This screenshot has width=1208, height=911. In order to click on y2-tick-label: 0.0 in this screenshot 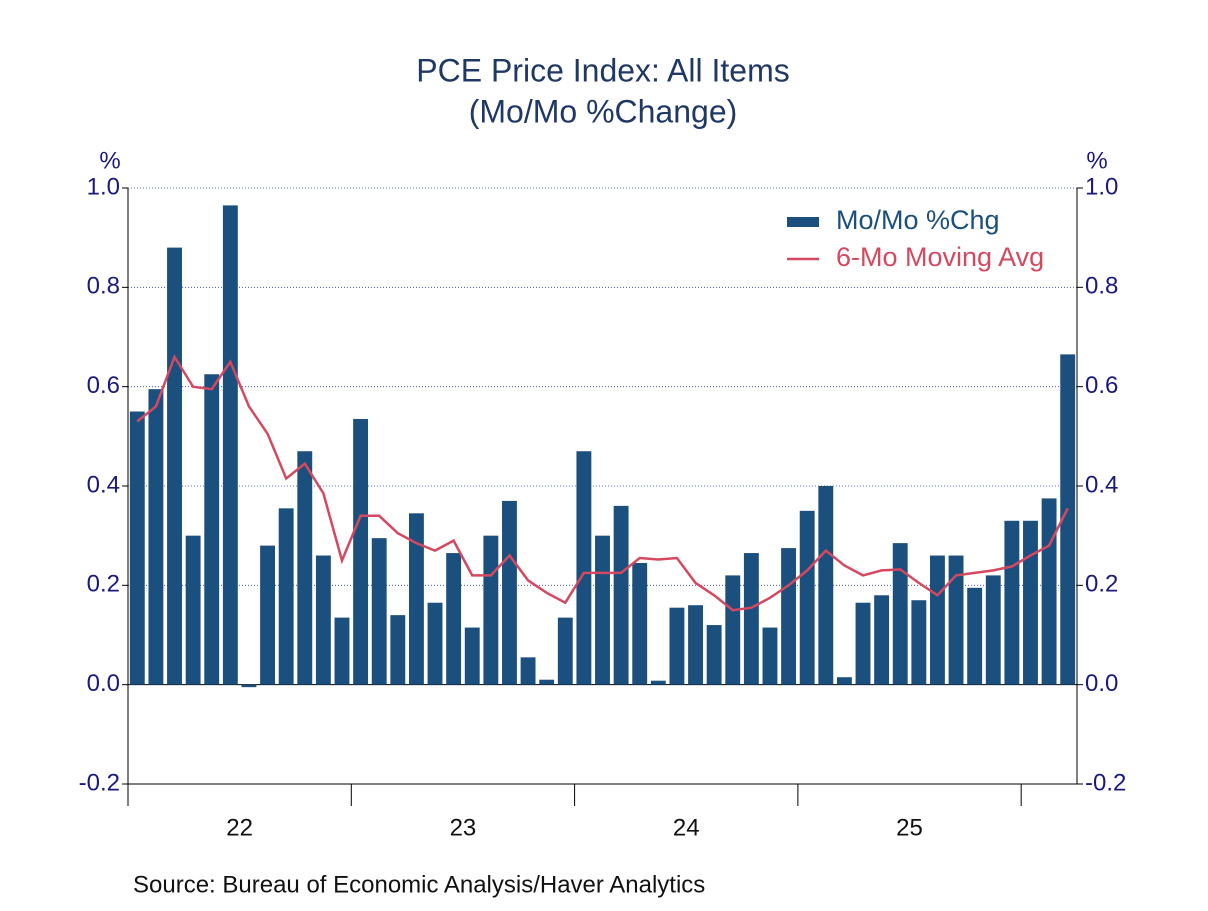, I will do `click(1101, 683)`.